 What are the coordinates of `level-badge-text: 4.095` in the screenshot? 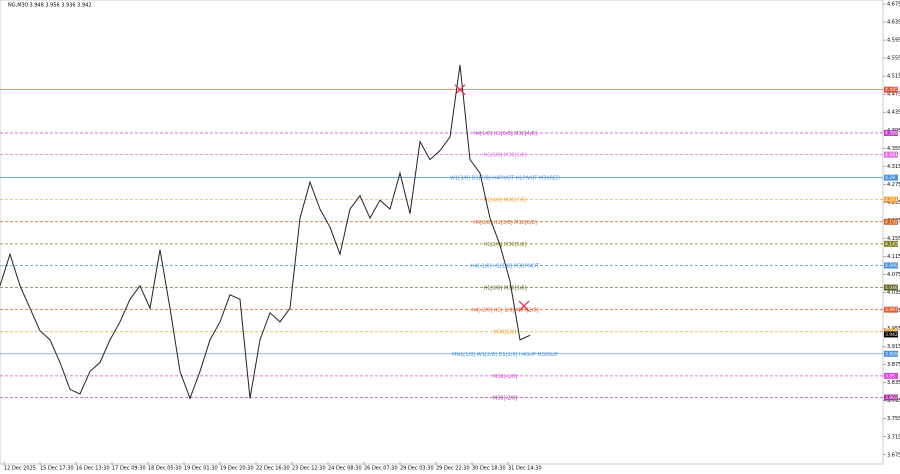 It's located at (891, 266).